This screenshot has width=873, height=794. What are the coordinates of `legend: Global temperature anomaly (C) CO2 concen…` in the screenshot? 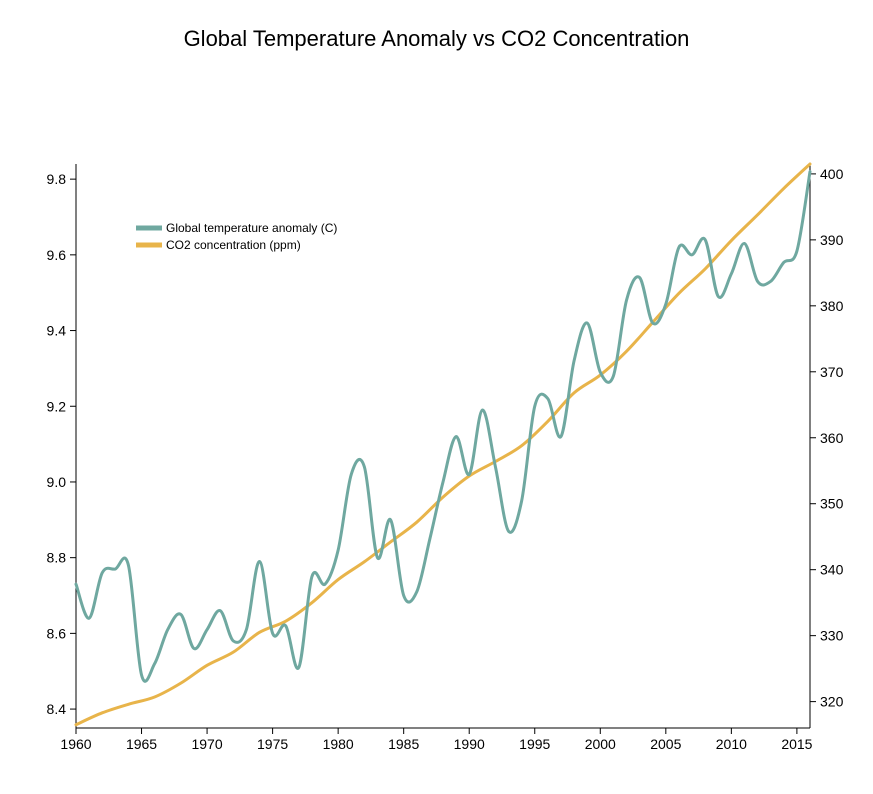 It's located at (236, 236).